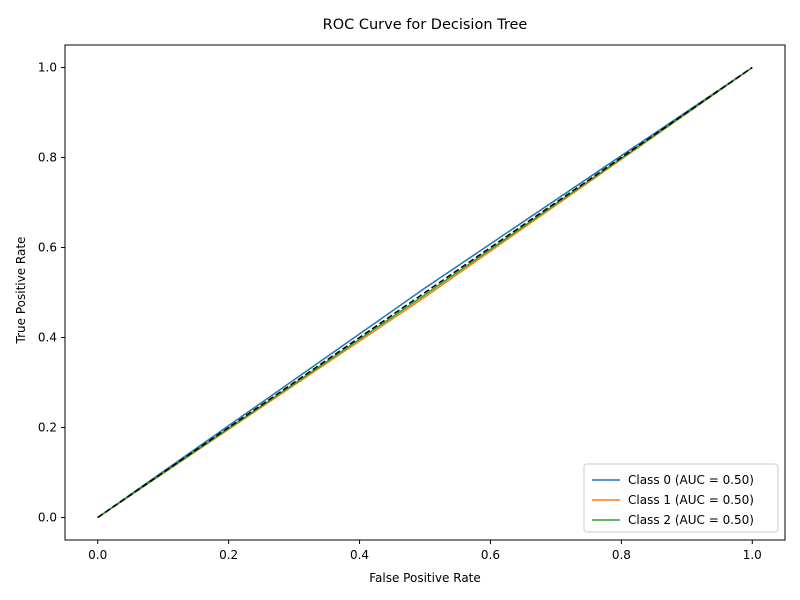  I want to click on y-tick-label: 1.0, so click(47, 68).